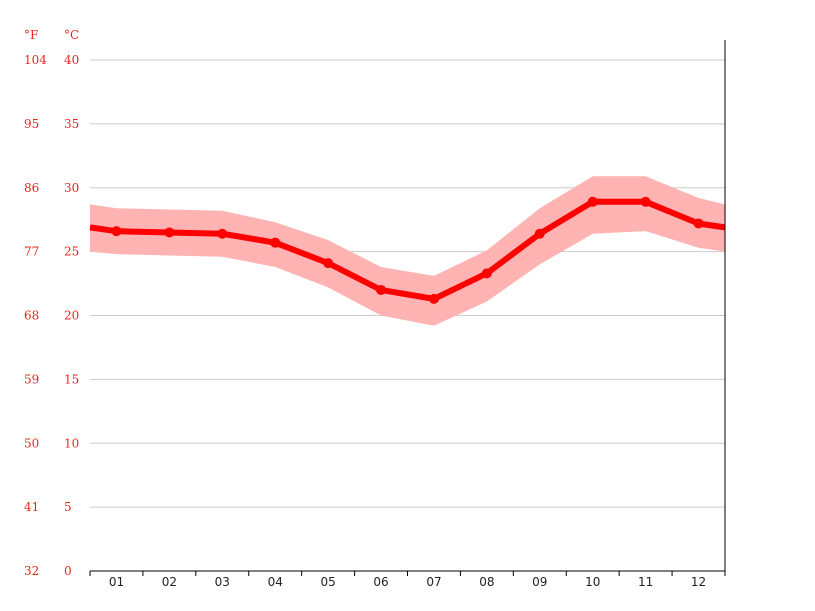 This screenshot has height=611, width=815. What do you see at coordinates (31, 188) in the screenshot?
I see `y-tick-label-fahrenheit: 86` at bounding box center [31, 188].